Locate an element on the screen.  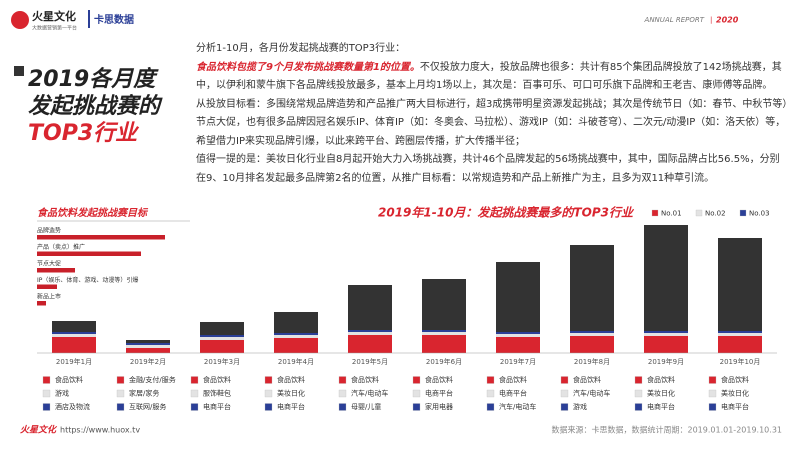
industry-label: 互联网/服务 is located at coordinates (147, 406).